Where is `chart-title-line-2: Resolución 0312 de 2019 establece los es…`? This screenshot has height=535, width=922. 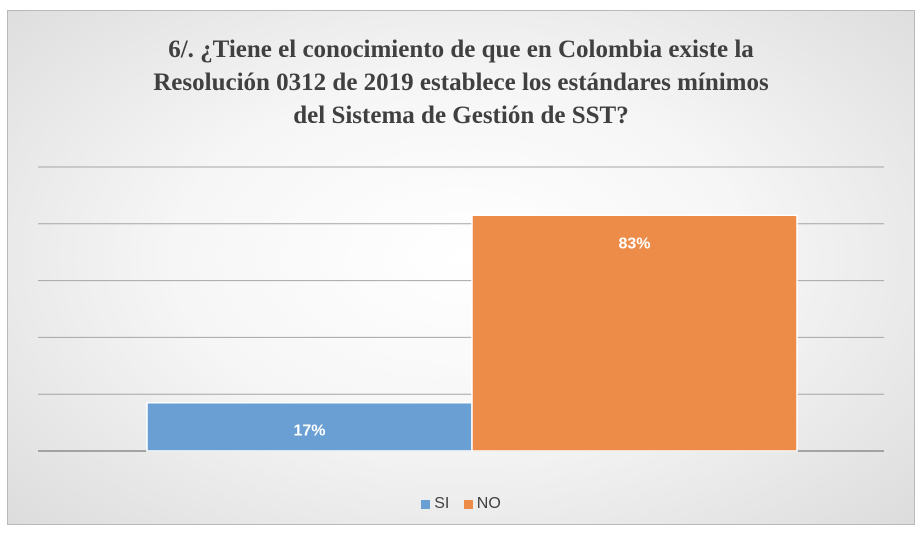 chart-title-line-2: Resolución 0312 de 2019 establece los es… is located at coordinates (461, 82).